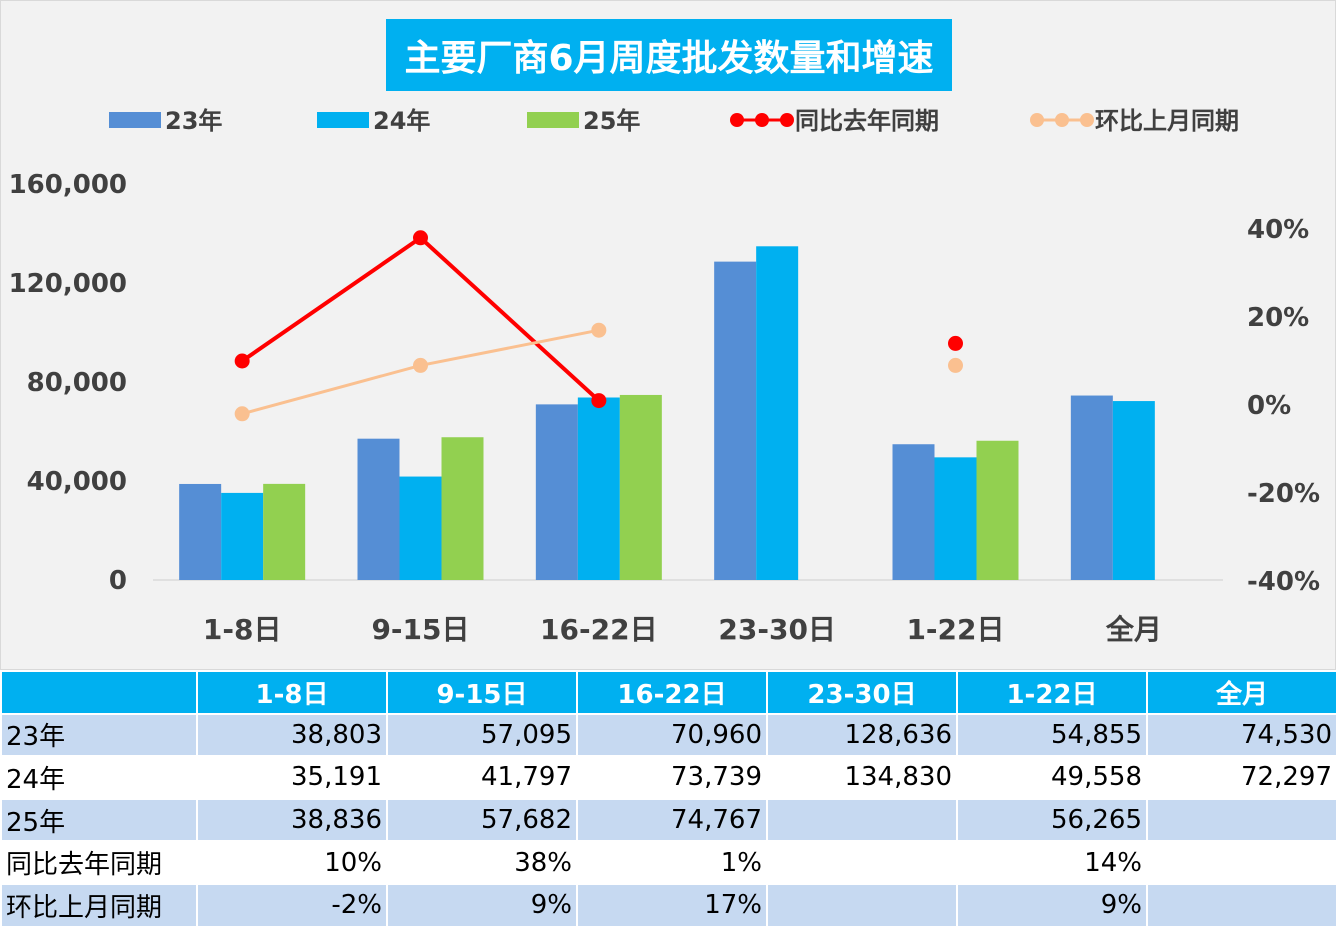  What do you see at coordinates (77, 482) in the screenshot?
I see `y-left-tick-label: 40,000` at bounding box center [77, 482].